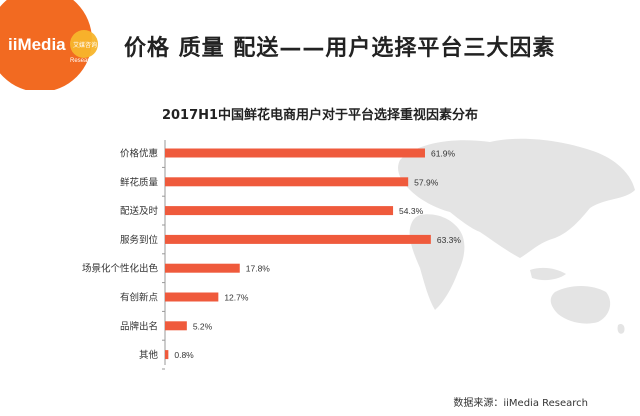 The width and height of the screenshot is (640, 416). What do you see at coordinates (139, 182) in the screenshot?
I see `category-label: 鲜花质量` at bounding box center [139, 182].